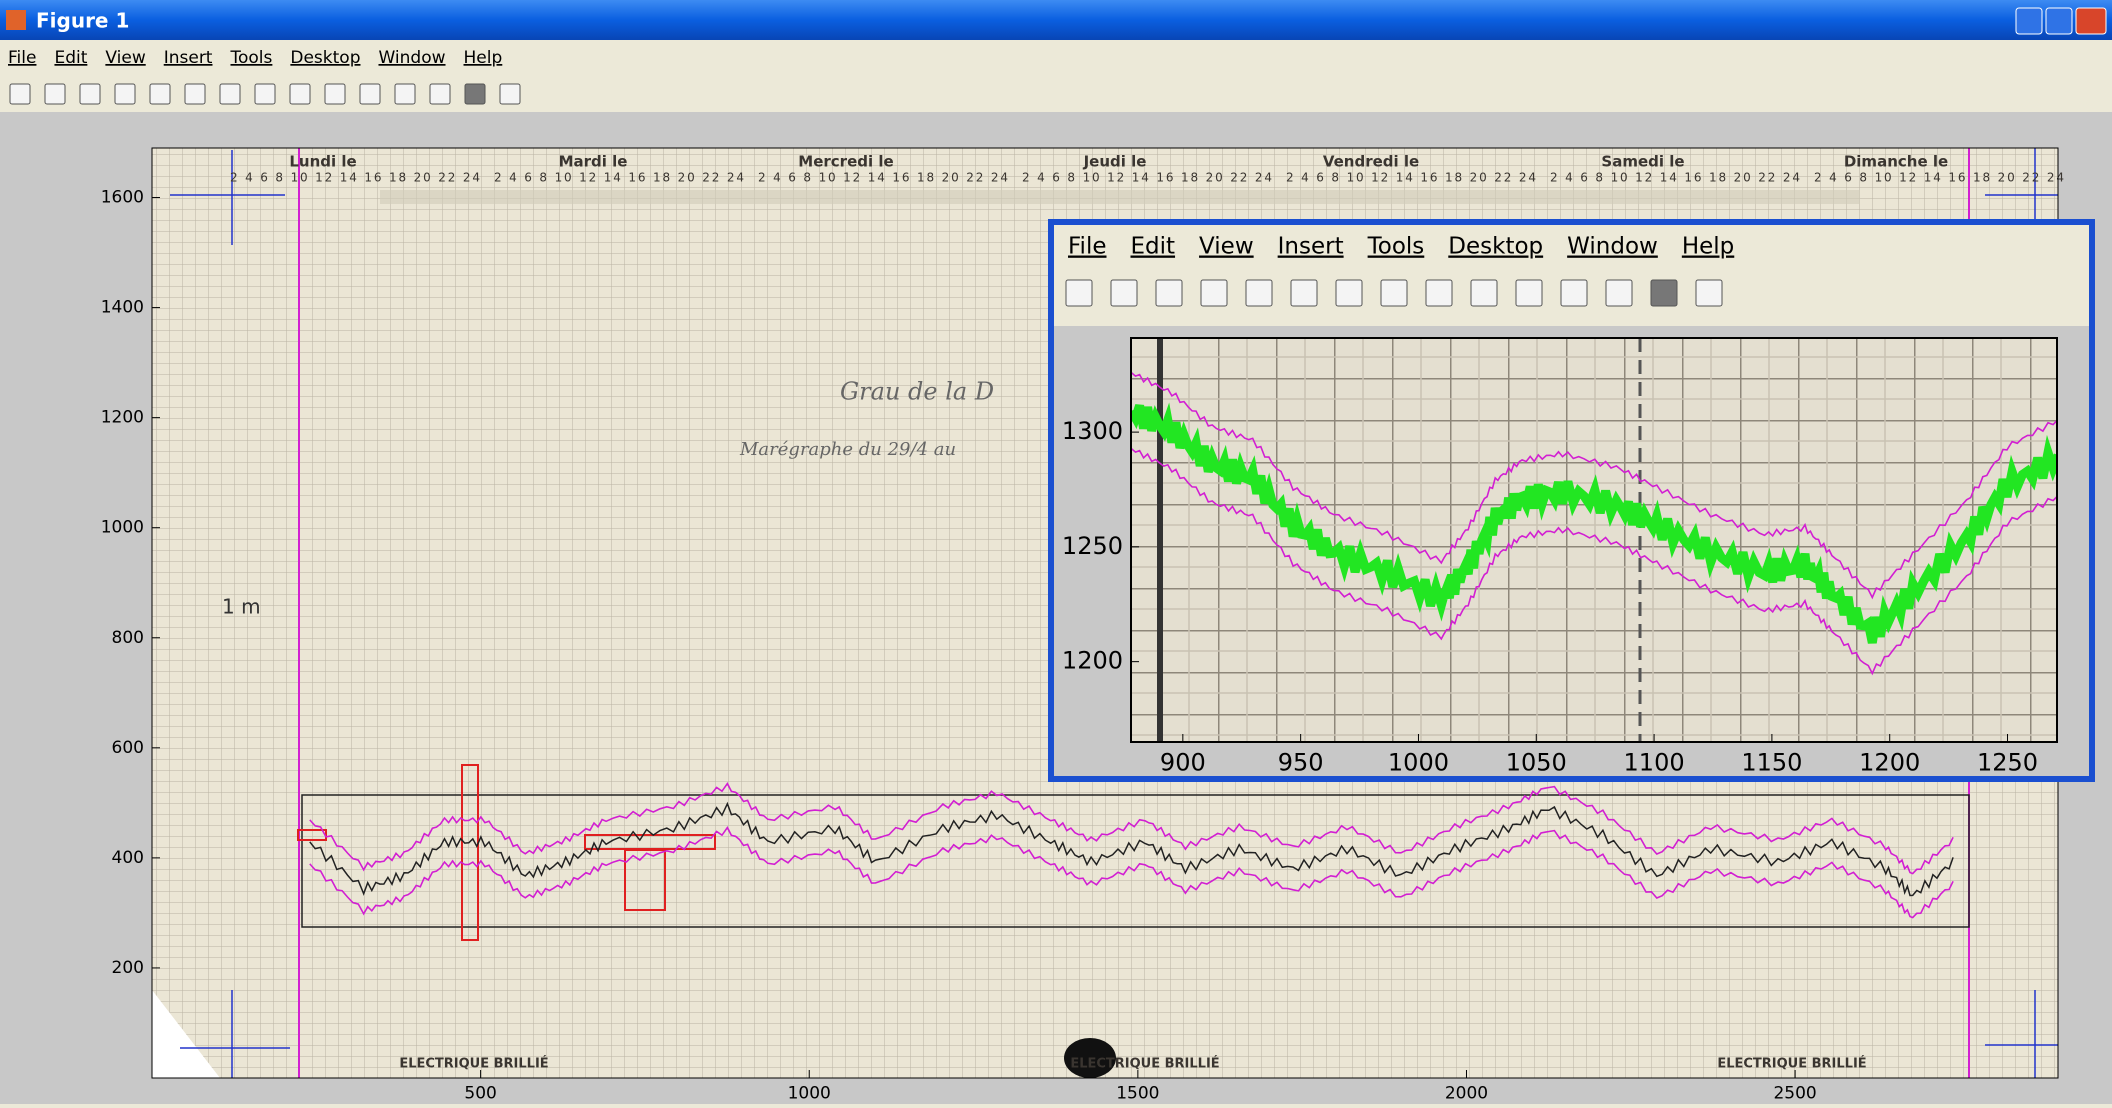 The width and height of the screenshot is (2112, 1108). Describe the element at coordinates (1301, 763) in the screenshot. I see `x-tick-label: 950` at that location.